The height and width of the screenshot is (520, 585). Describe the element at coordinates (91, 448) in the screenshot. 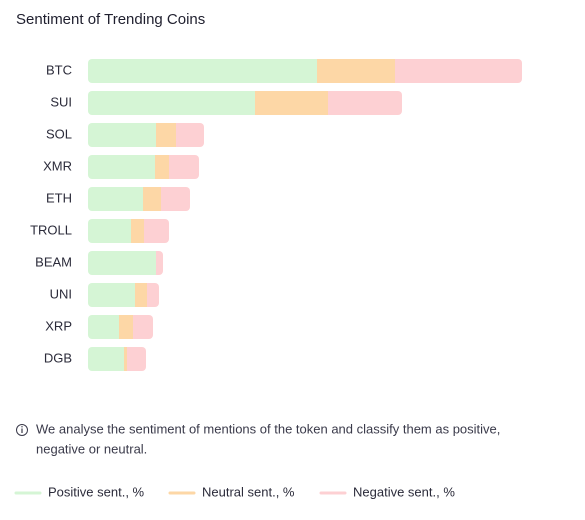

I see `note-line: negative or neutral.` at that location.